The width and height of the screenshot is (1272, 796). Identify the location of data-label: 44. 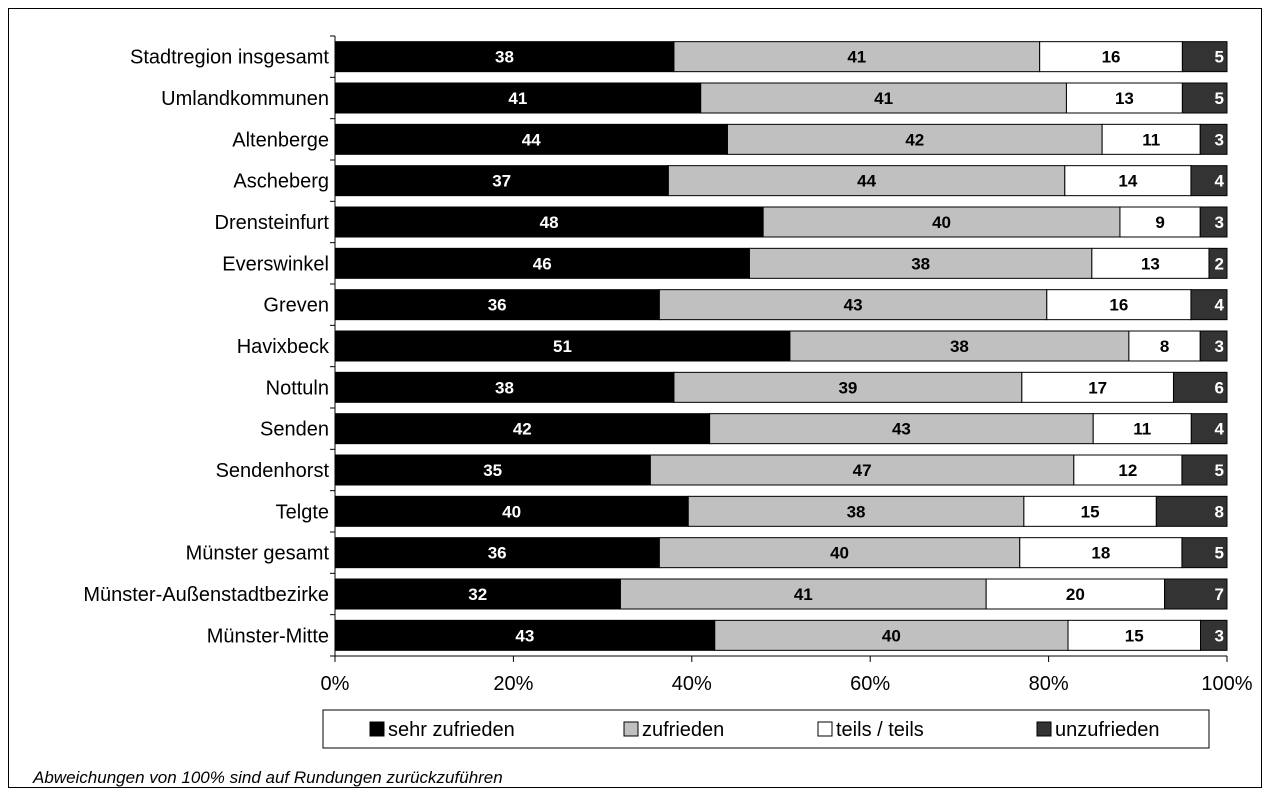
(531, 139).